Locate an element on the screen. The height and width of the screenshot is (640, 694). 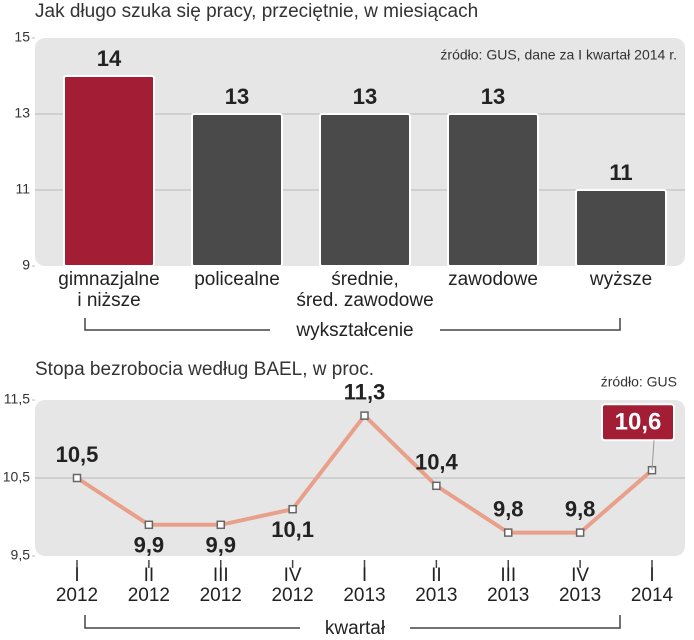
x-tick-label: policealne is located at coordinates (237, 279).